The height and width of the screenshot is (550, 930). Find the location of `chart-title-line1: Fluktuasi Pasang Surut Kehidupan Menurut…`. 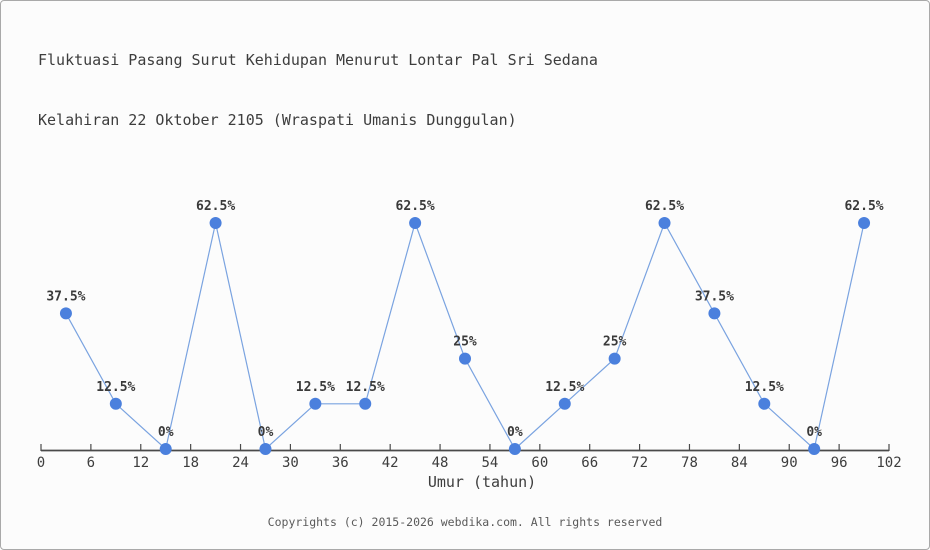

chart-title-line1: Fluktuasi Pasang Surut Kehidupan Menurut… is located at coordinates (318, 60).